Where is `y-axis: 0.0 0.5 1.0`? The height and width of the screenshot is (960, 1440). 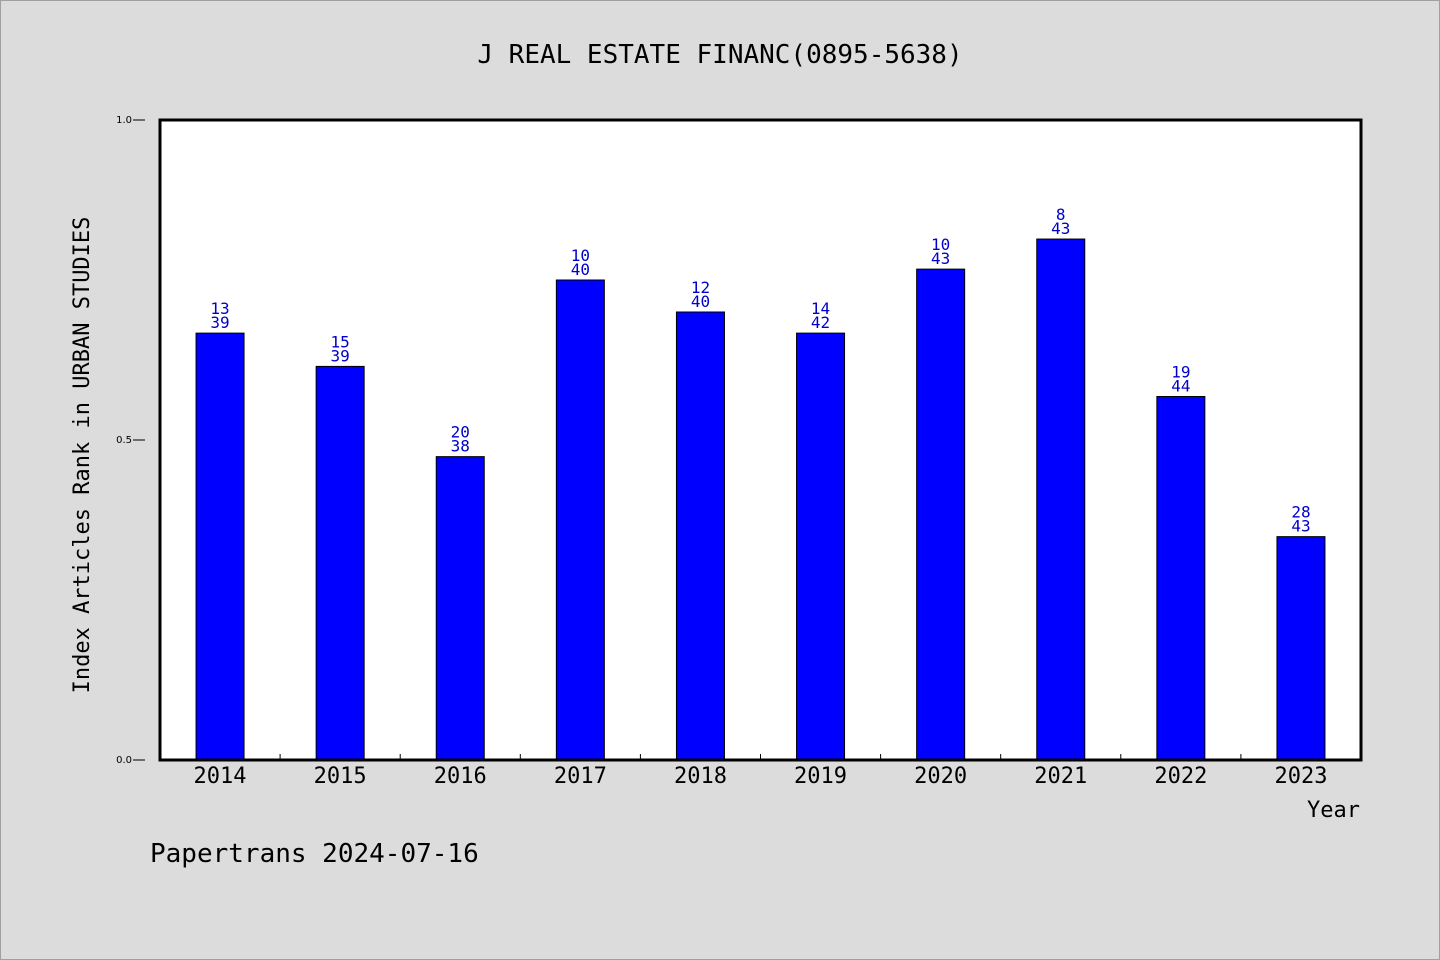
y-axis: 0.0 0.5 1.0 is located at coordinates (130, 440).